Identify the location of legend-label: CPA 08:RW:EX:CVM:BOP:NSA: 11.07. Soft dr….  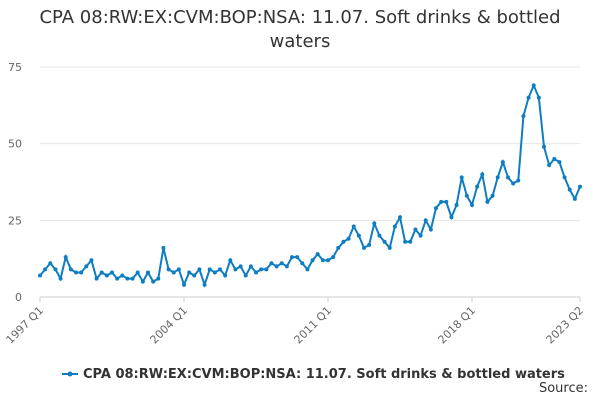
(324, 374).